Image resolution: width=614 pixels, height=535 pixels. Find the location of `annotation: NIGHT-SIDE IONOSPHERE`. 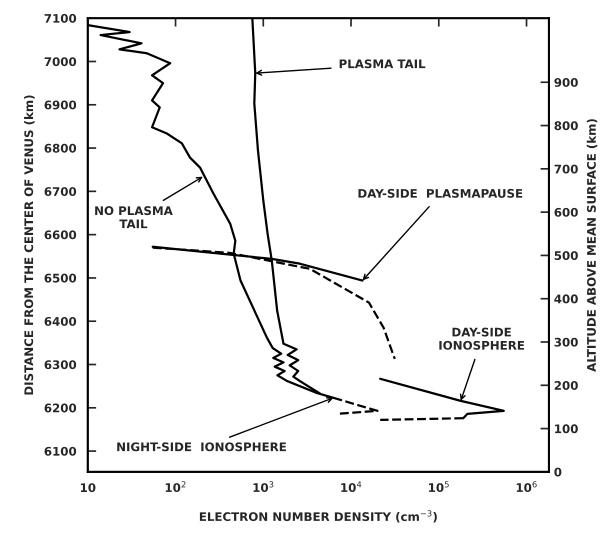

annotation: NIGHT-SIDE IONOSPHERE is located at coordinates (201, 447).